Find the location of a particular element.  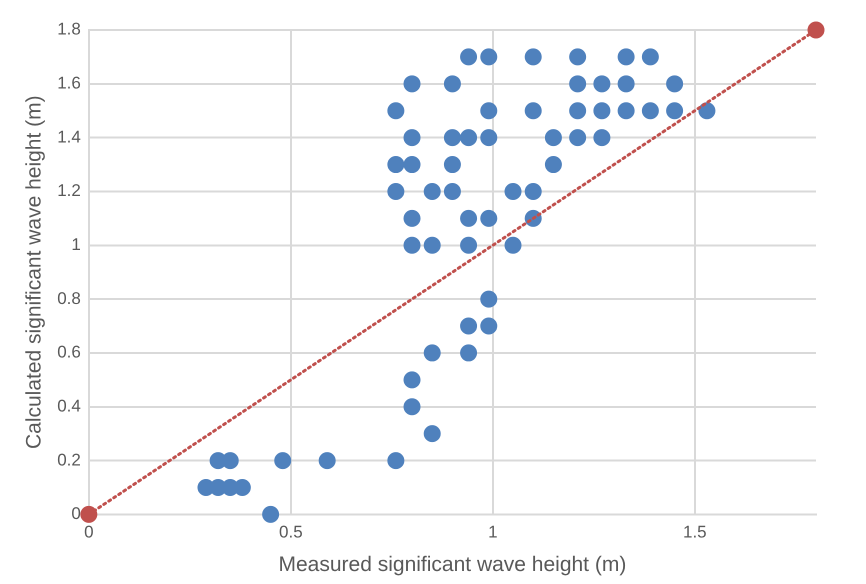

y-tick-label: 1 is located at coordinates (76, 244).